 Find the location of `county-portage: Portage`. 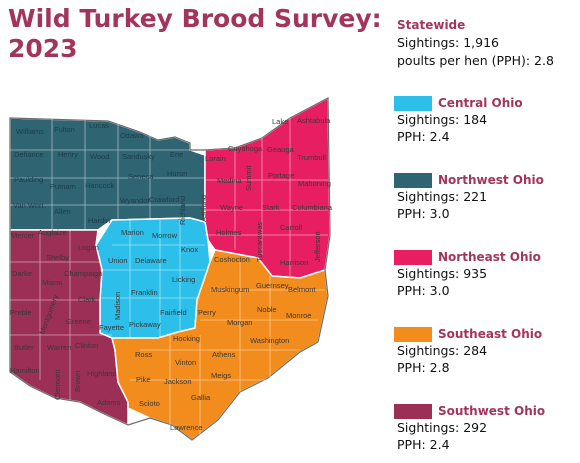

county-portage: Portage is located at coordinates (281, 175).